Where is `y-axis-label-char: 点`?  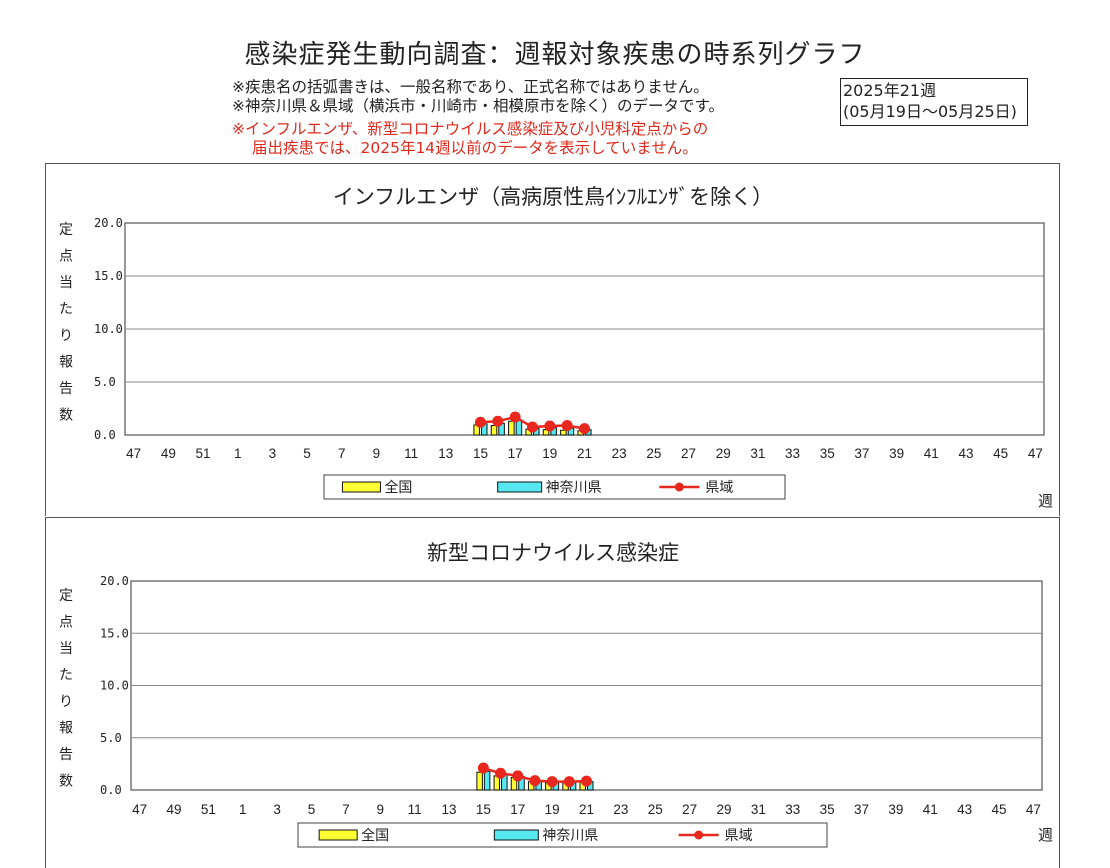 y-axis-label-char: 点 is located at coordinates (66, 257).